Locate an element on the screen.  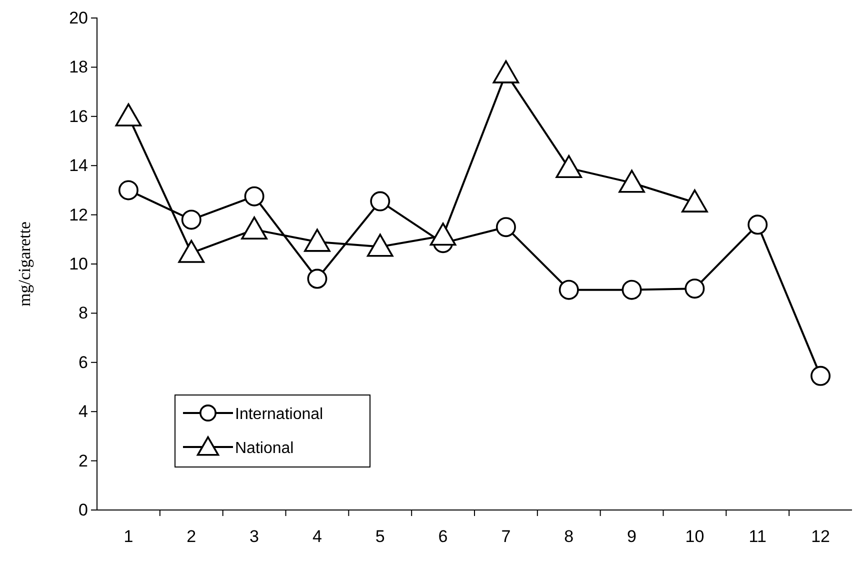
y-tick-label: 6 is located at coordinates (83, 362).